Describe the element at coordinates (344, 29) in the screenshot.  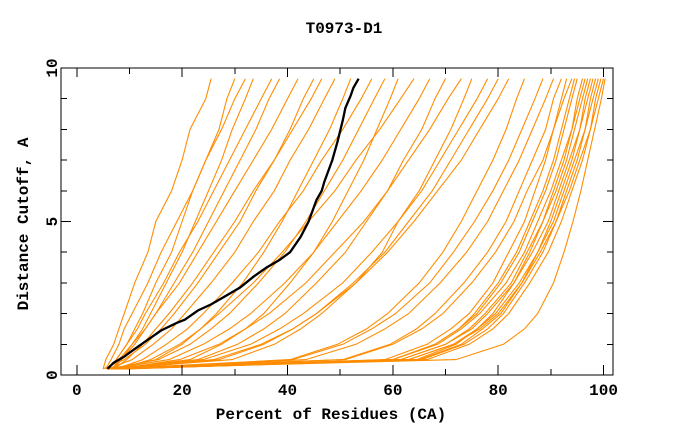
I see `chart-title: T0973-D1` at that location.